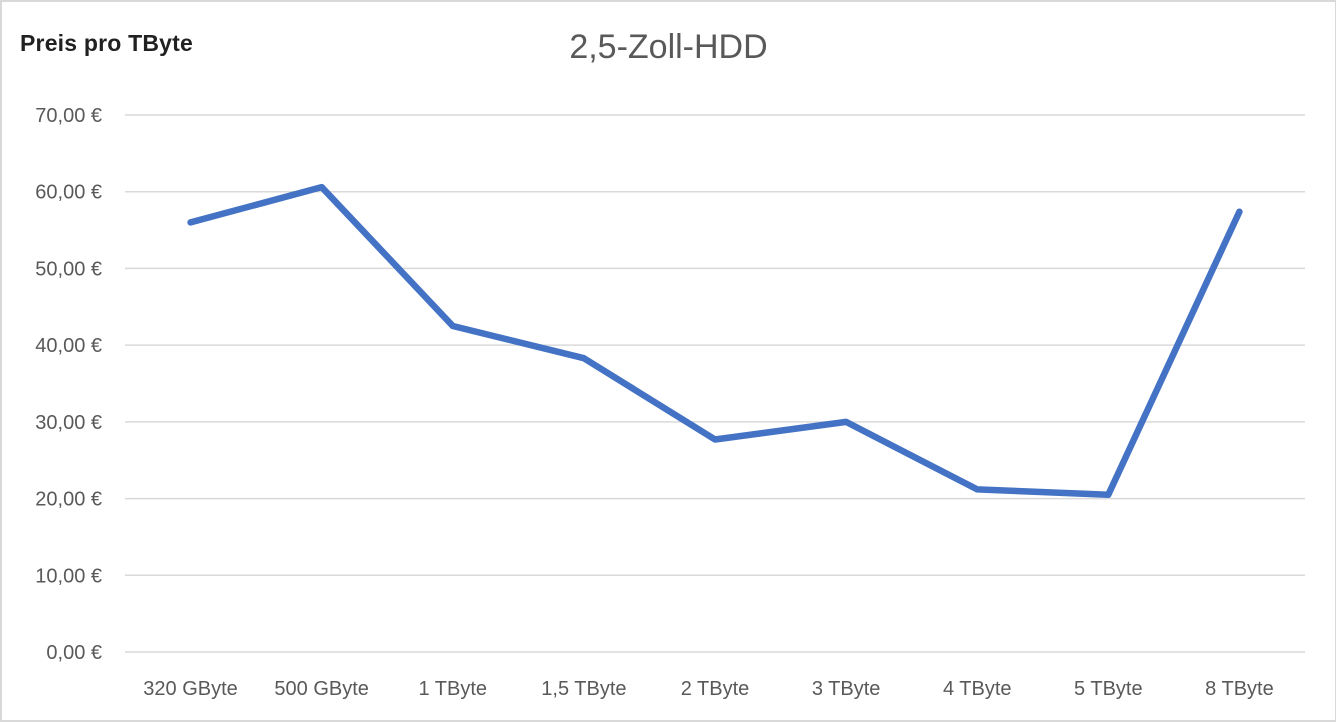 Image resolution: width=1336 pixels, height=722 pixels. What do you see at coordinates (668, 47) in the screenshot?
I see `chart-title: 2,5-Zoll-HDD` at bounding box center [668, 47].